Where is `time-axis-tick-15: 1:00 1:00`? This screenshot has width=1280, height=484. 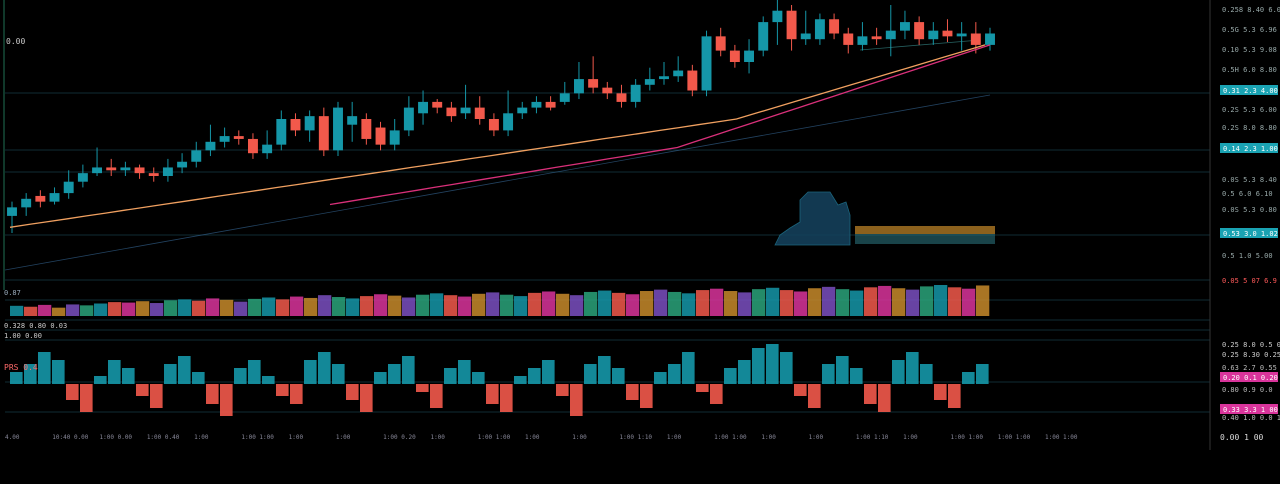
time-axis-tick-15: 1:00 1:00 is located at coordinates (730, 437).